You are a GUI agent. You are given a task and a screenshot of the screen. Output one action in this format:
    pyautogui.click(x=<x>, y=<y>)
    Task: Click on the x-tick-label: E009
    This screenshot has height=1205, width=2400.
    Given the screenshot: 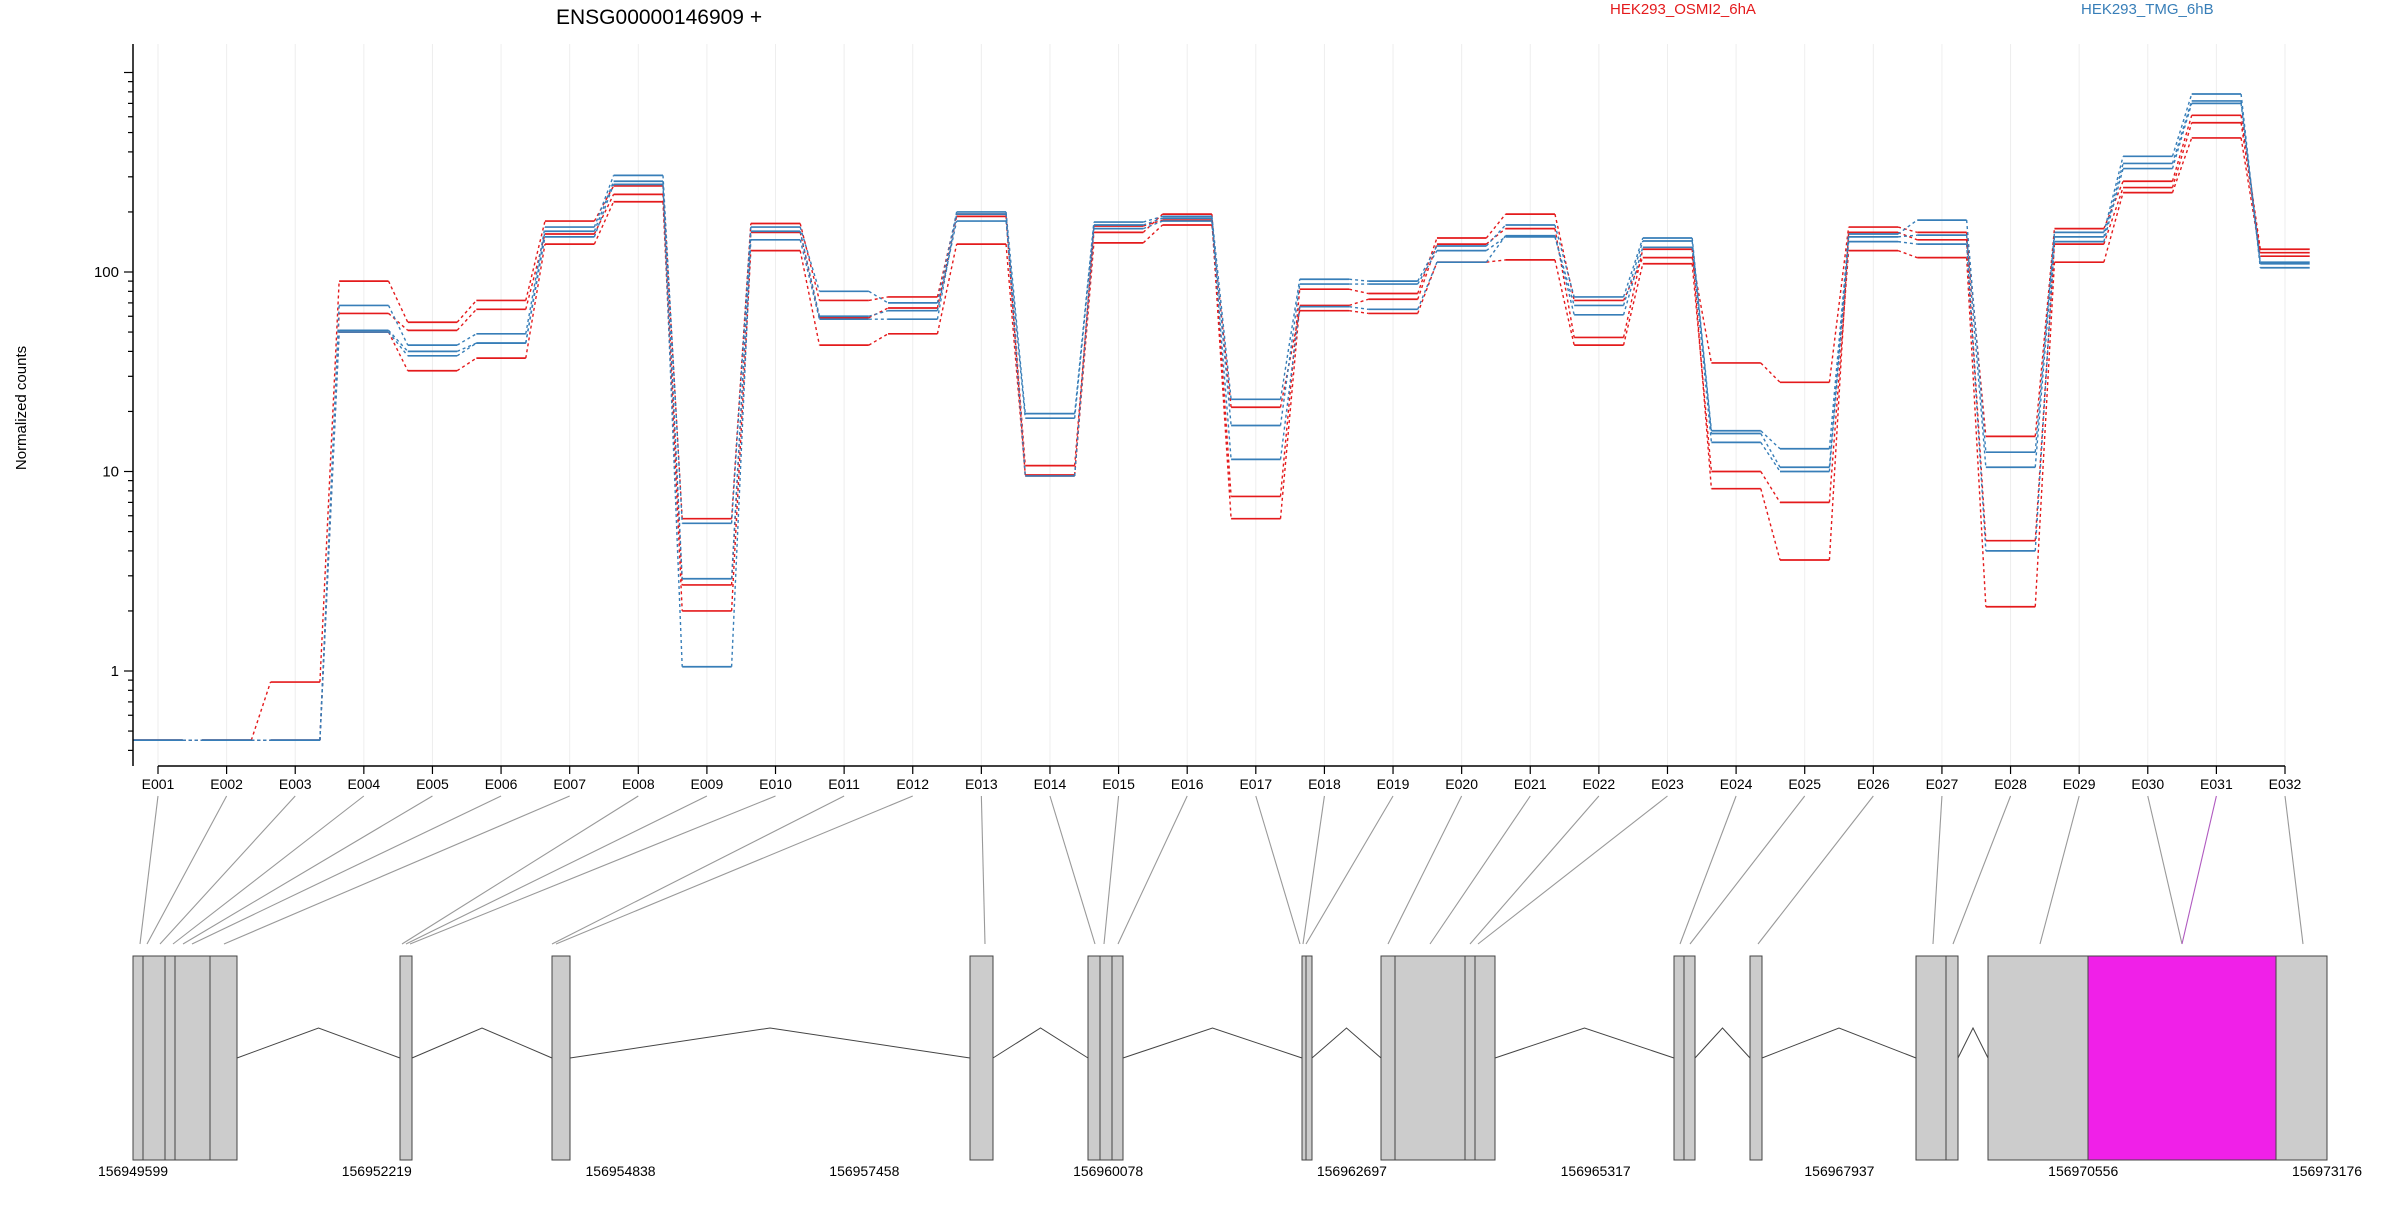 What is the action you would take?
    pyautogui.click(x=707, y=784)
    